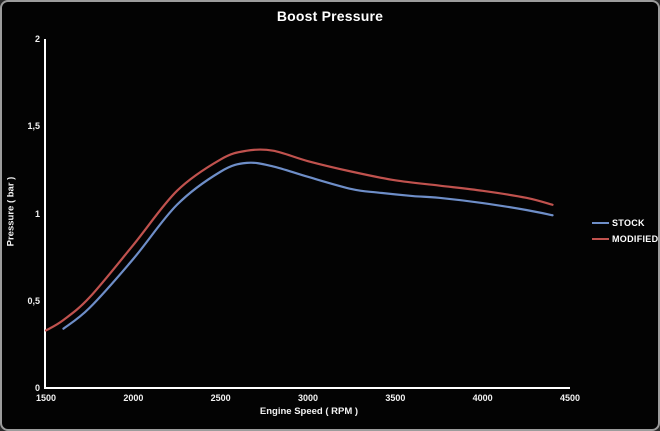  What do you see at coordinates (46, 398) in the screenshot?
I see `x-tick-label: 1500` at bounding box center [46, 398].